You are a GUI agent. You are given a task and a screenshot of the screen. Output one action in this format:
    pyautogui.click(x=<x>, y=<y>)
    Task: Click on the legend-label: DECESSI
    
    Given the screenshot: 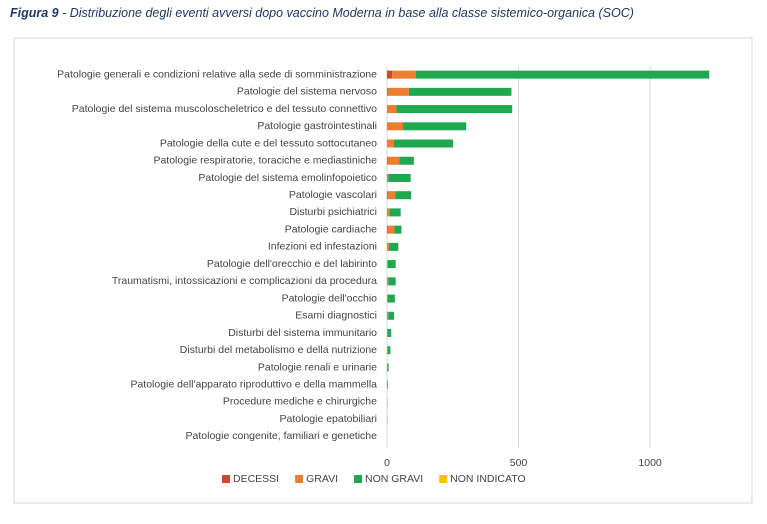 What is the action you would take?
    pyautogui.click(x=256, y=479)
    